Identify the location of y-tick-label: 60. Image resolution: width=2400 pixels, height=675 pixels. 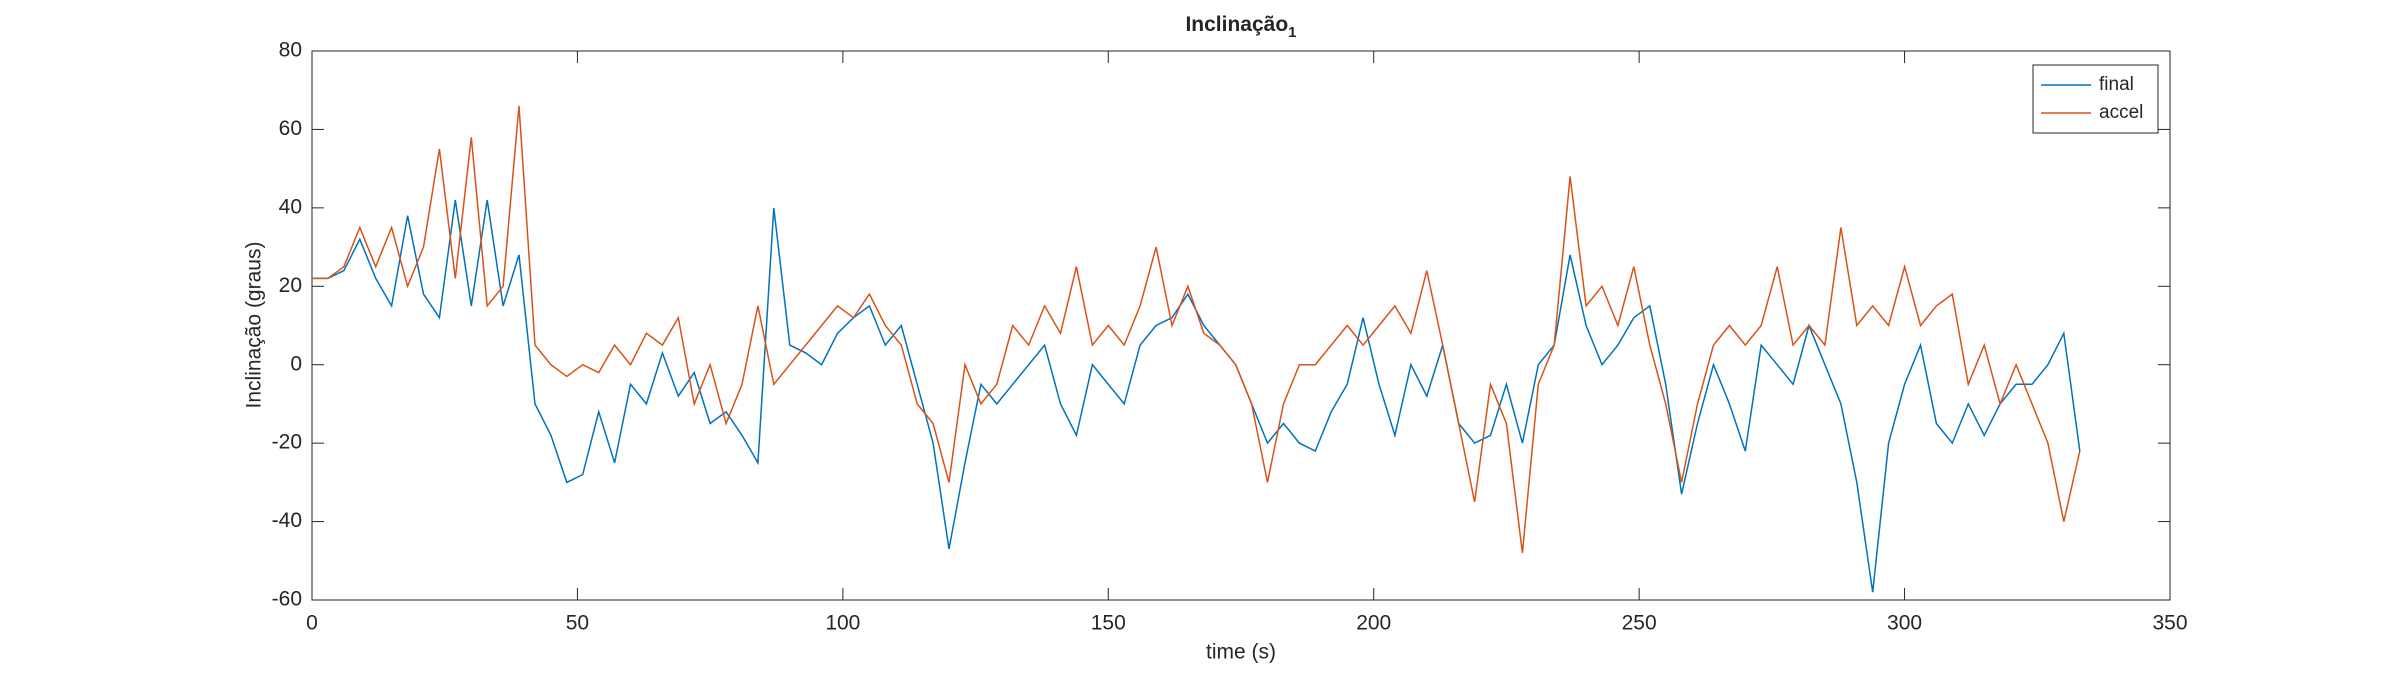
(290, 128).